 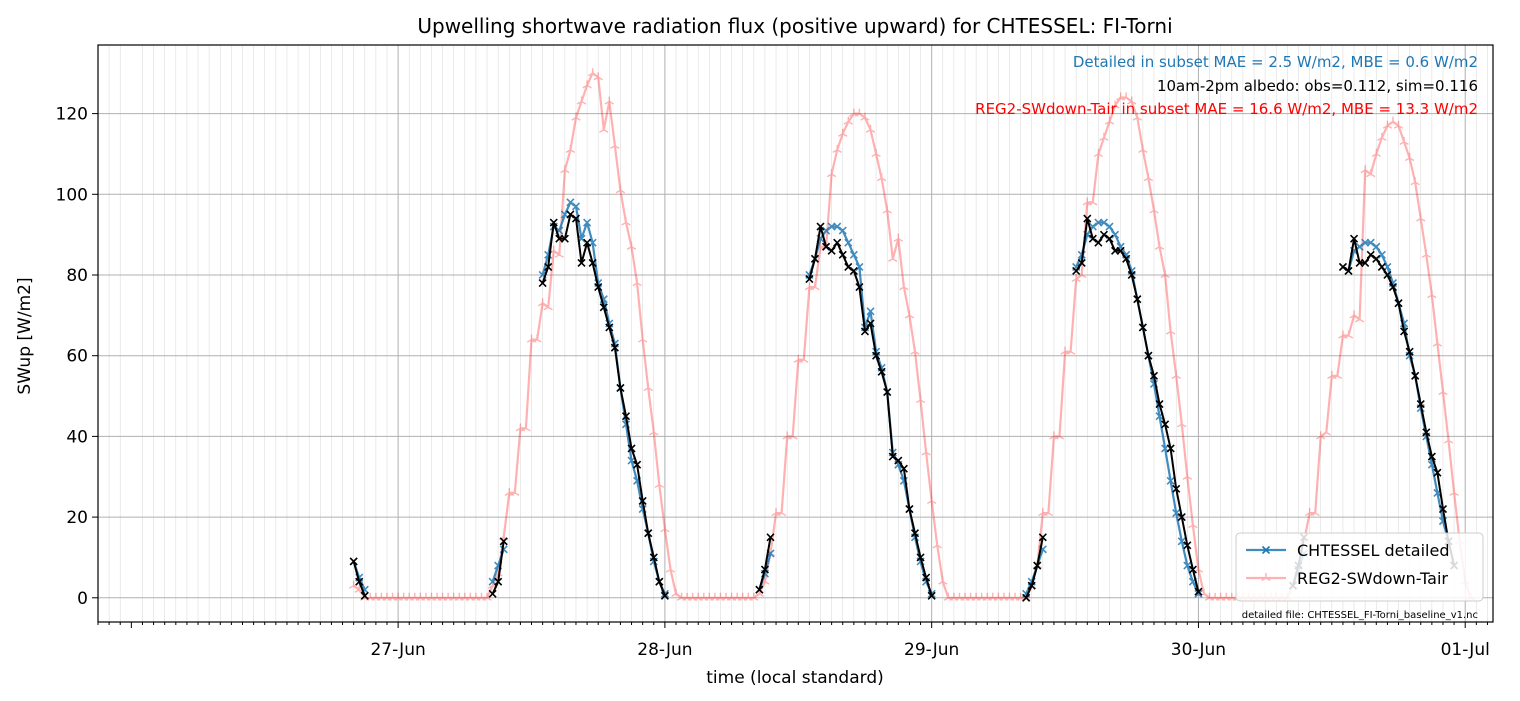 What do you see at coordinates (1317, 86) in the screenshot?
I see `annotation-albedo: 10am-2pm albedo: obs=0.112, sim=0.116` at bounding box center [1317, 86].